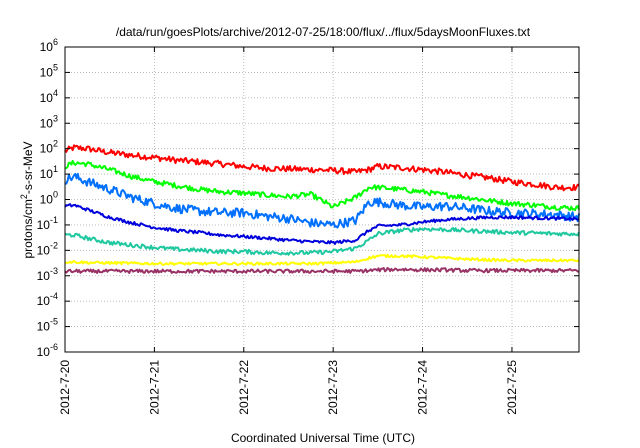 This screenshot has height=448, width=640. I want to click on y-tick-label: 10³, so click(49, 121).